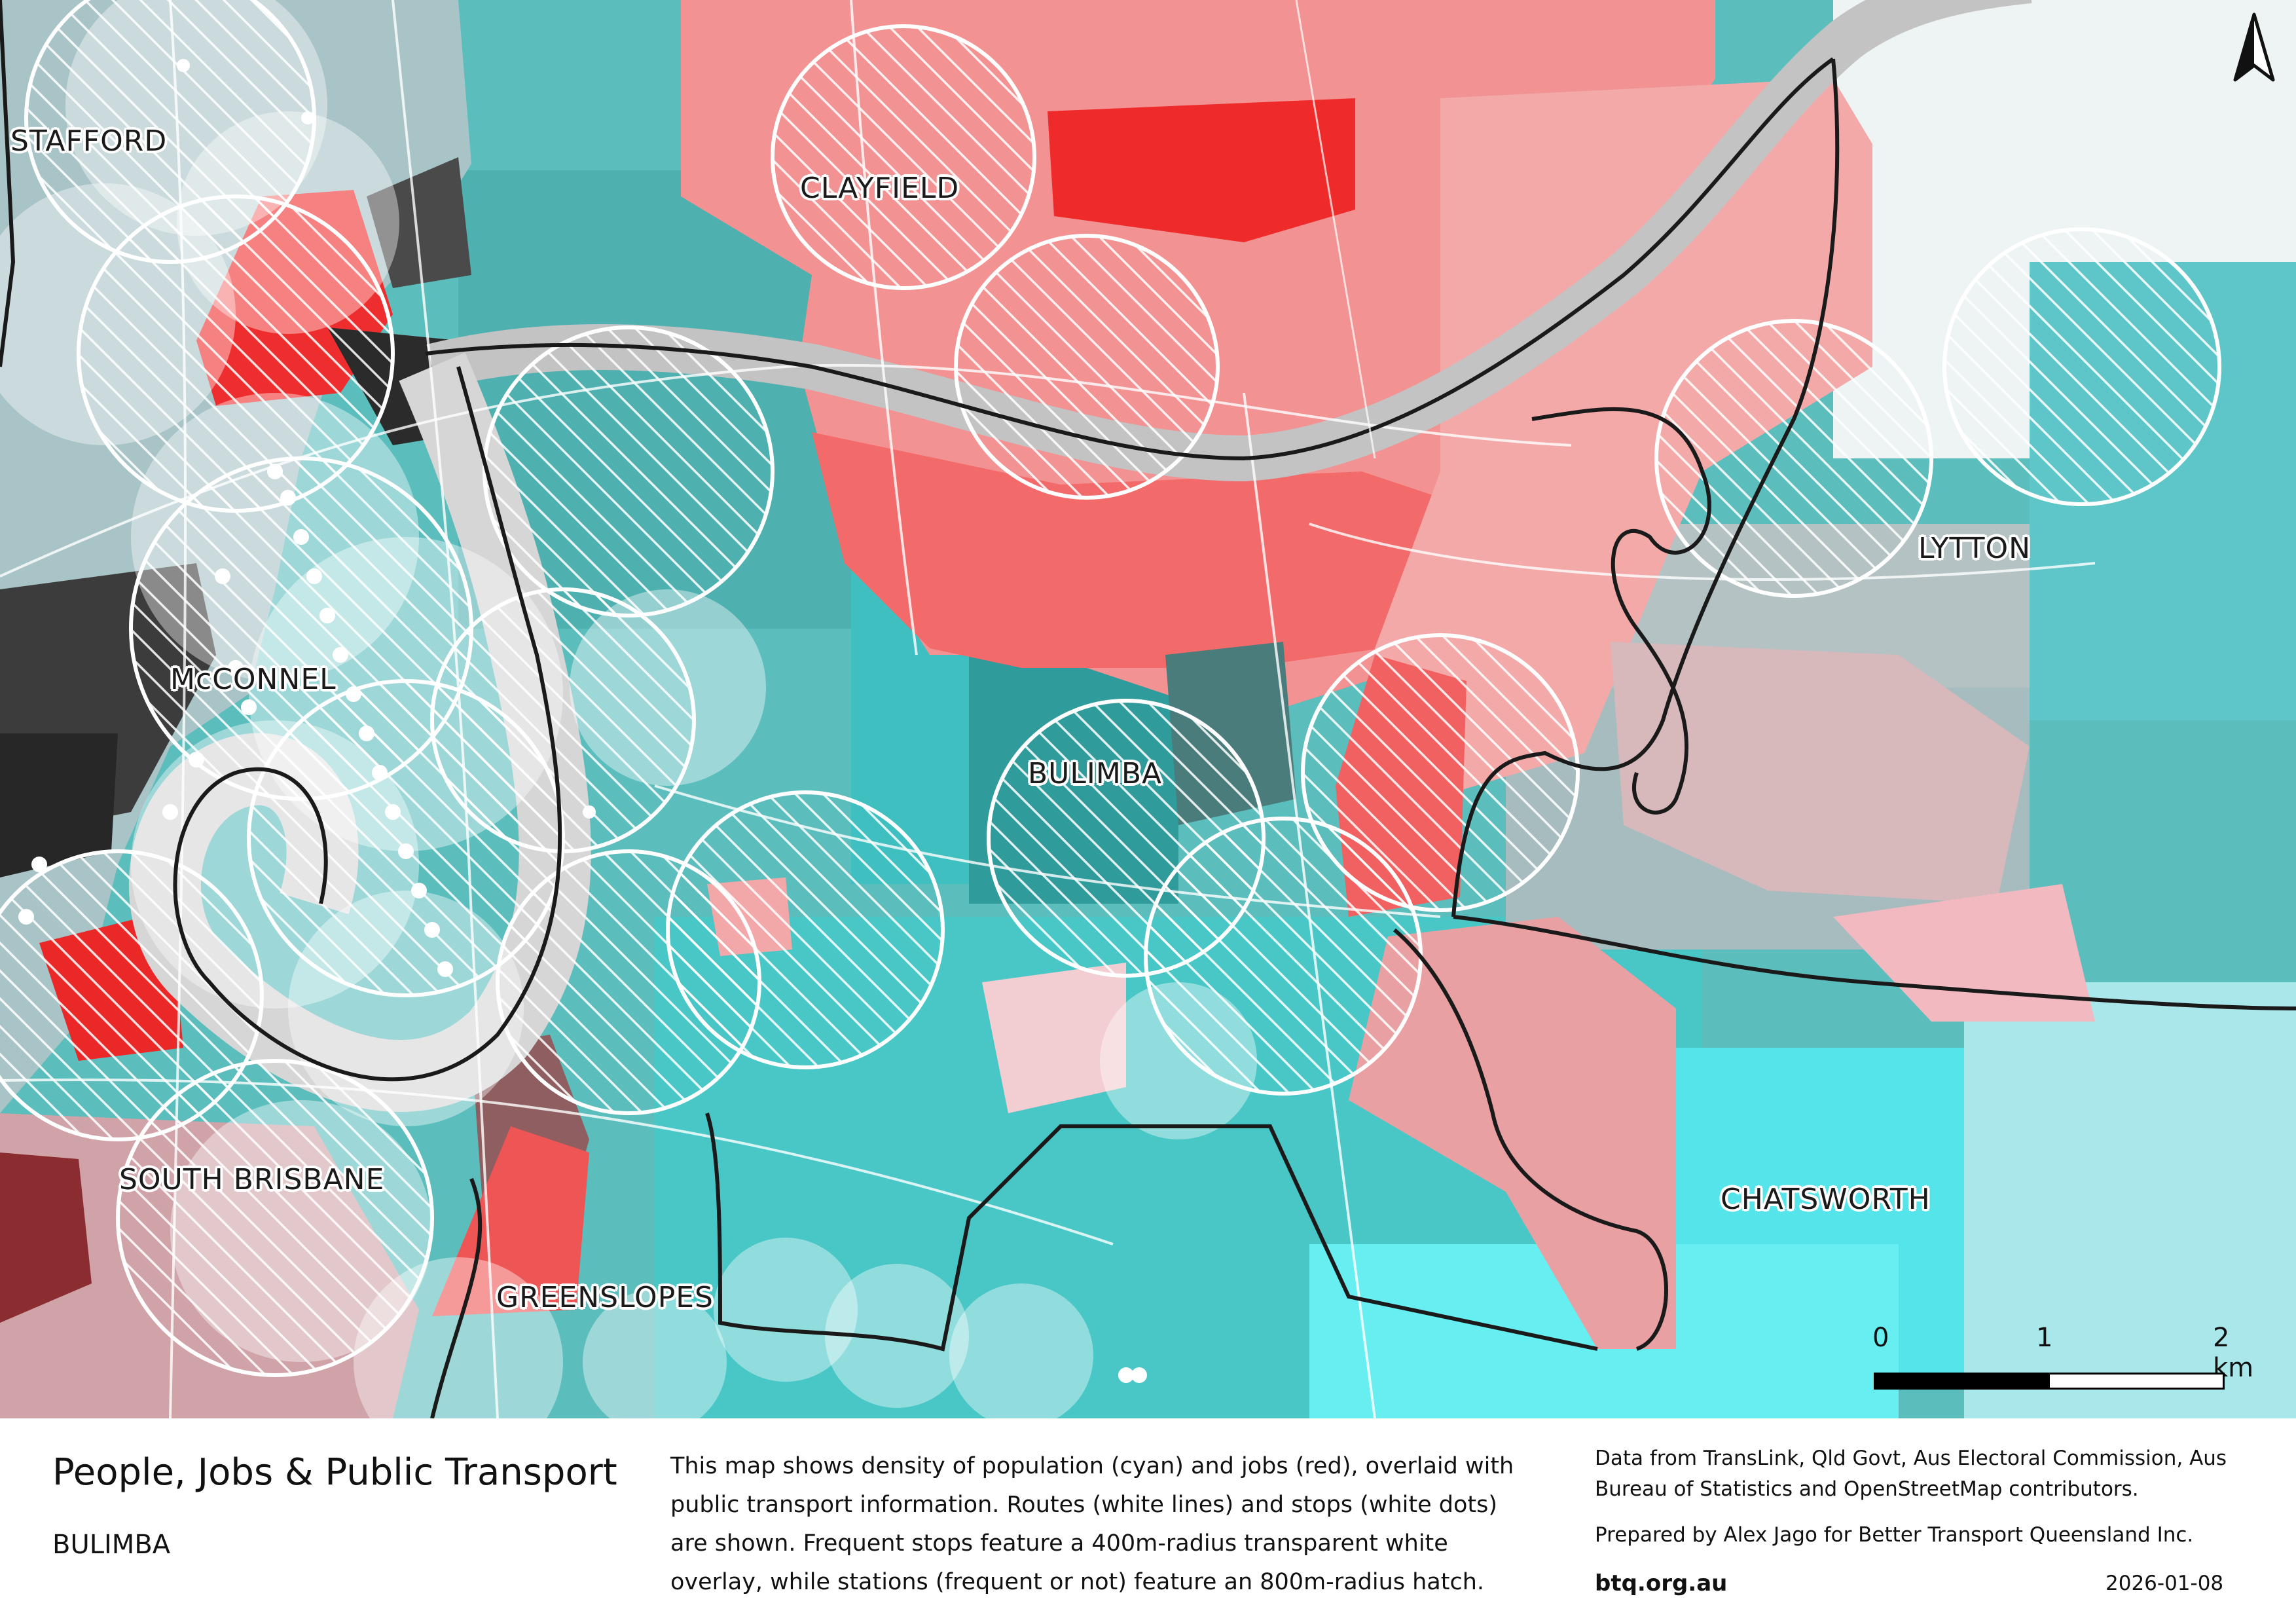 This screenshot has height=1624, width=2296. Describe the element at coordinates (2044, 1338) in the screenshot. I see `scale-tick-1: 1` at that location.